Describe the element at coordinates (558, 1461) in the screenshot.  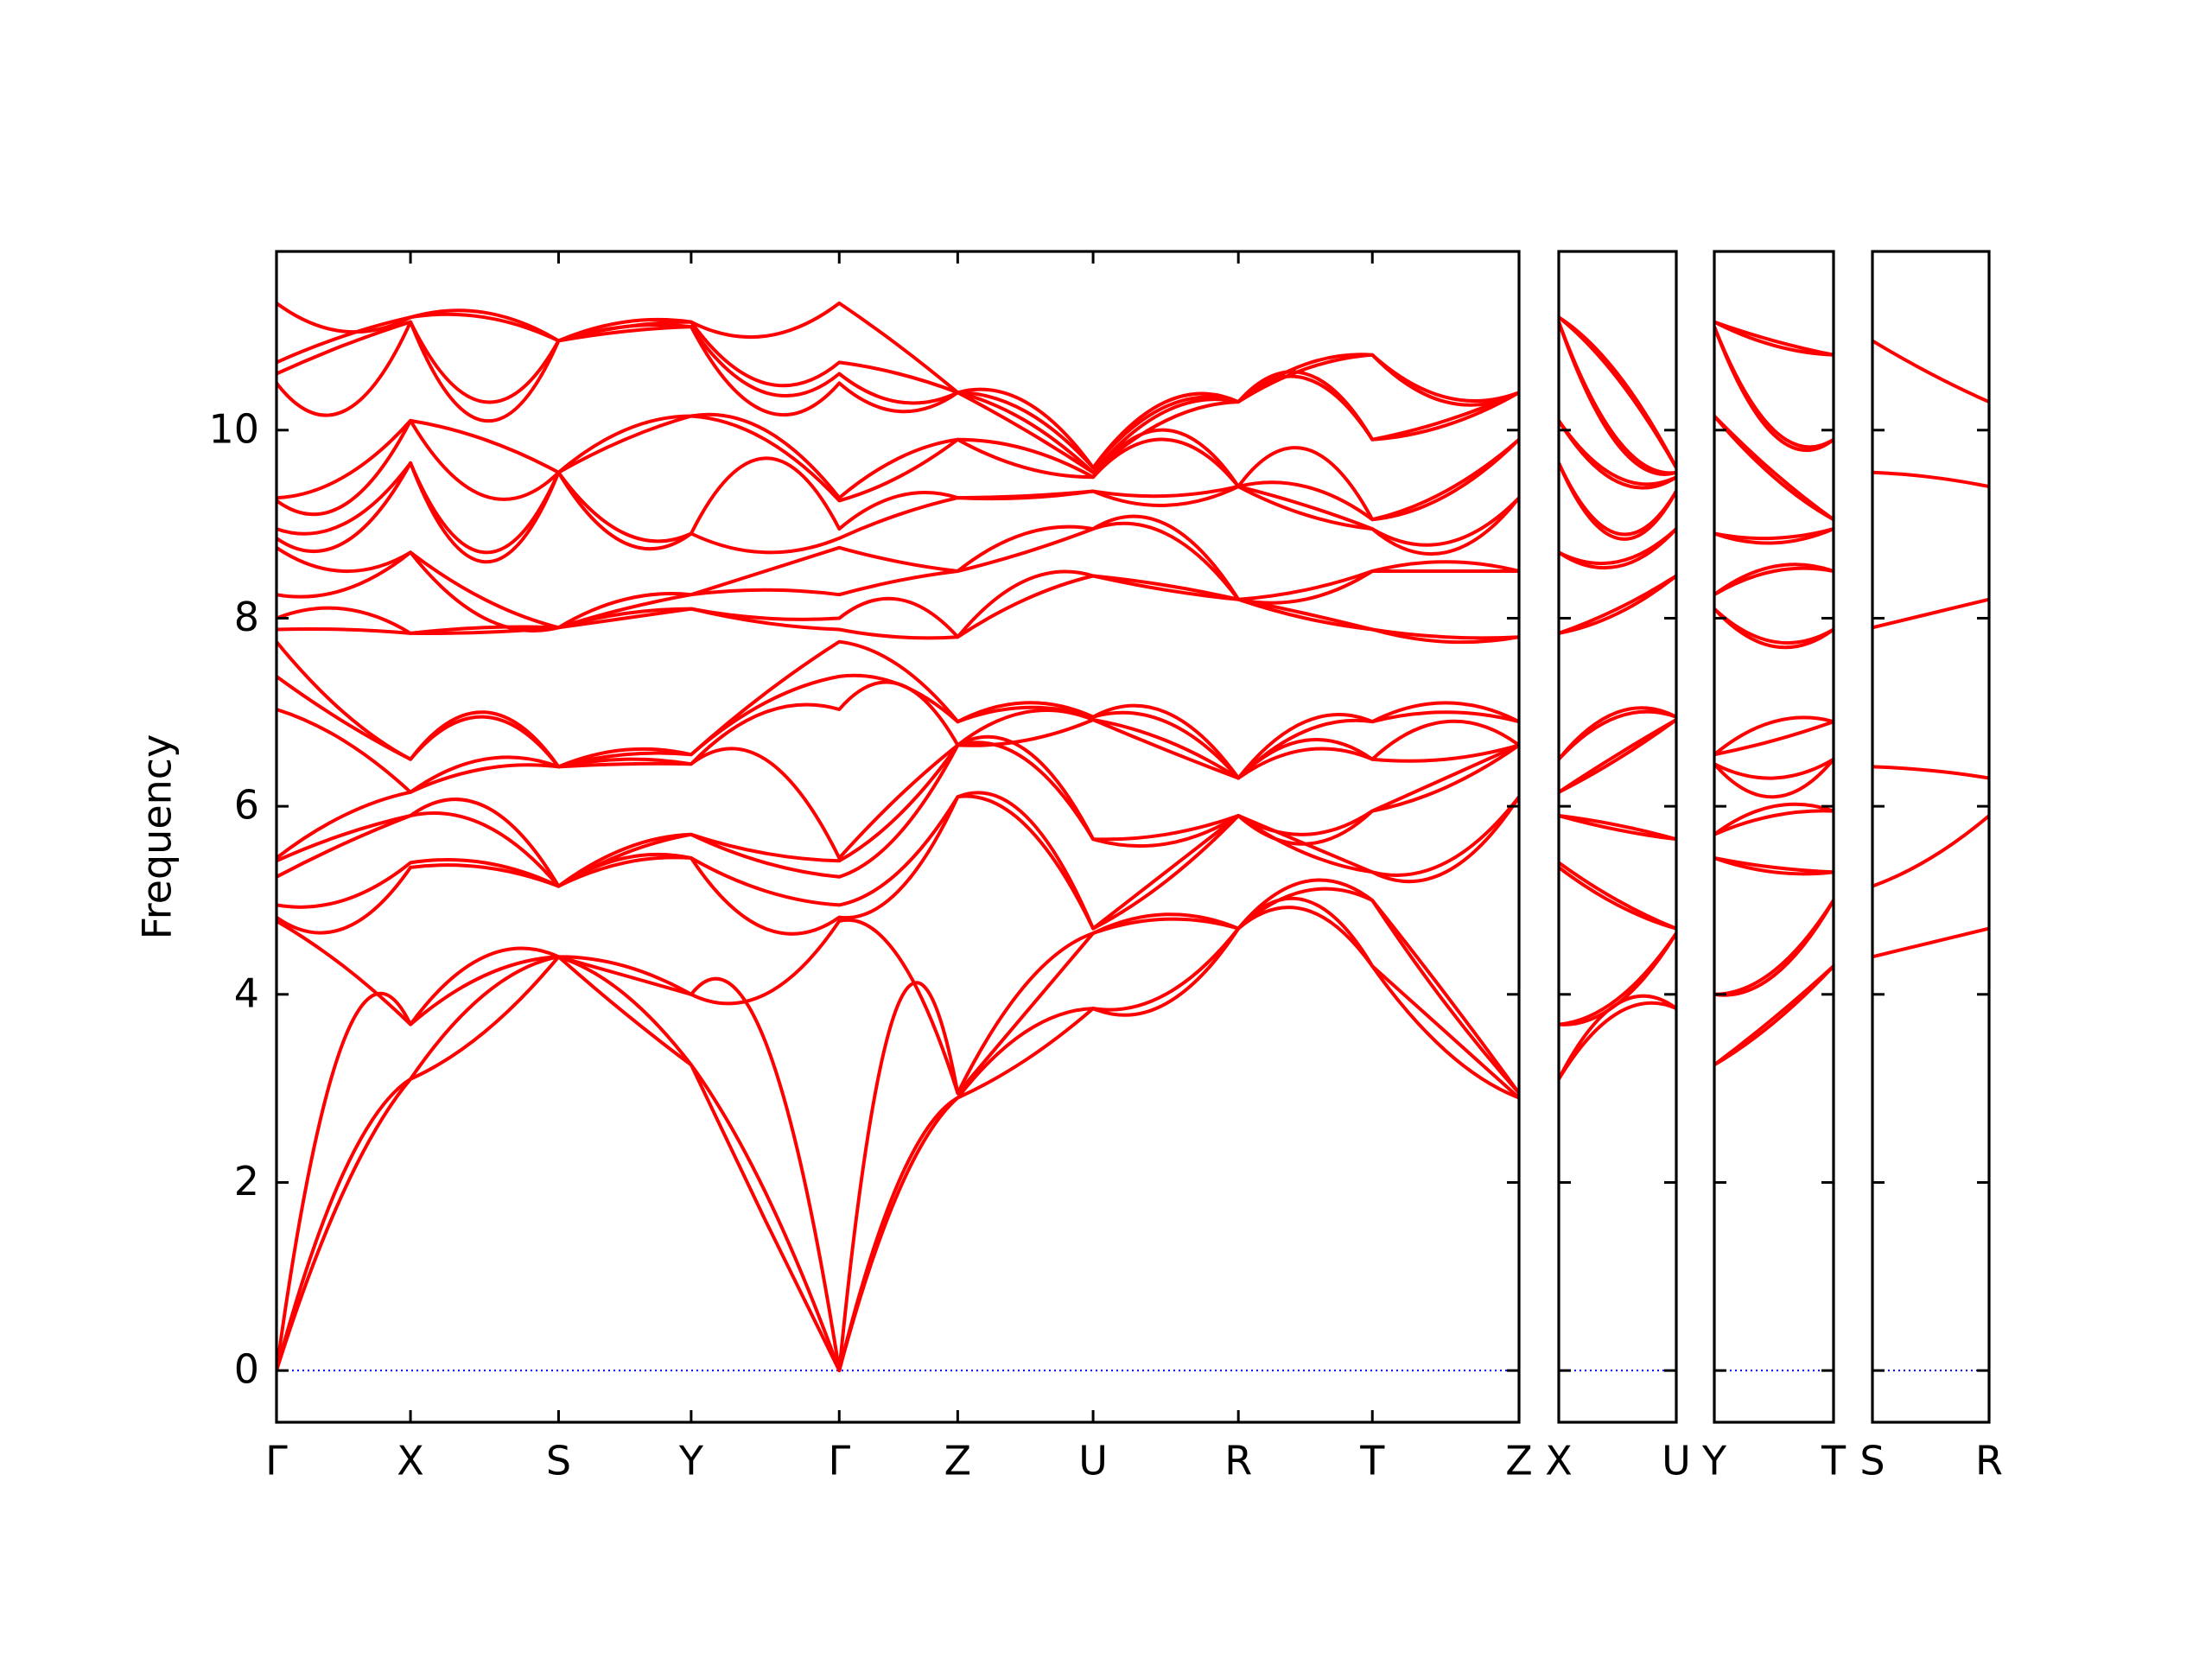
I see `x-tick-label: S` at that location.